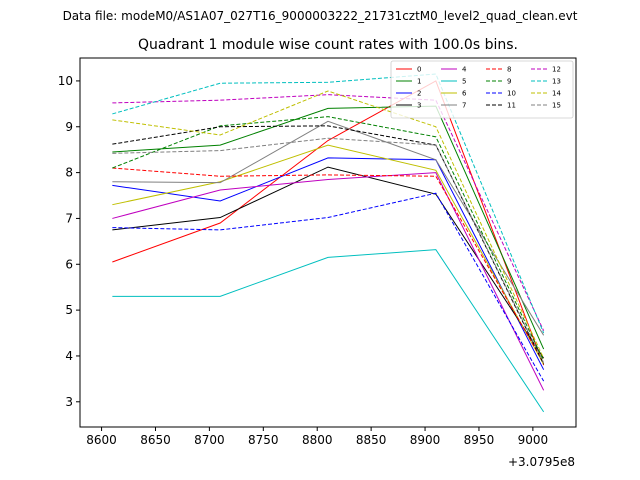  I want to click on legend-label-11: 11, so click(511, 106).